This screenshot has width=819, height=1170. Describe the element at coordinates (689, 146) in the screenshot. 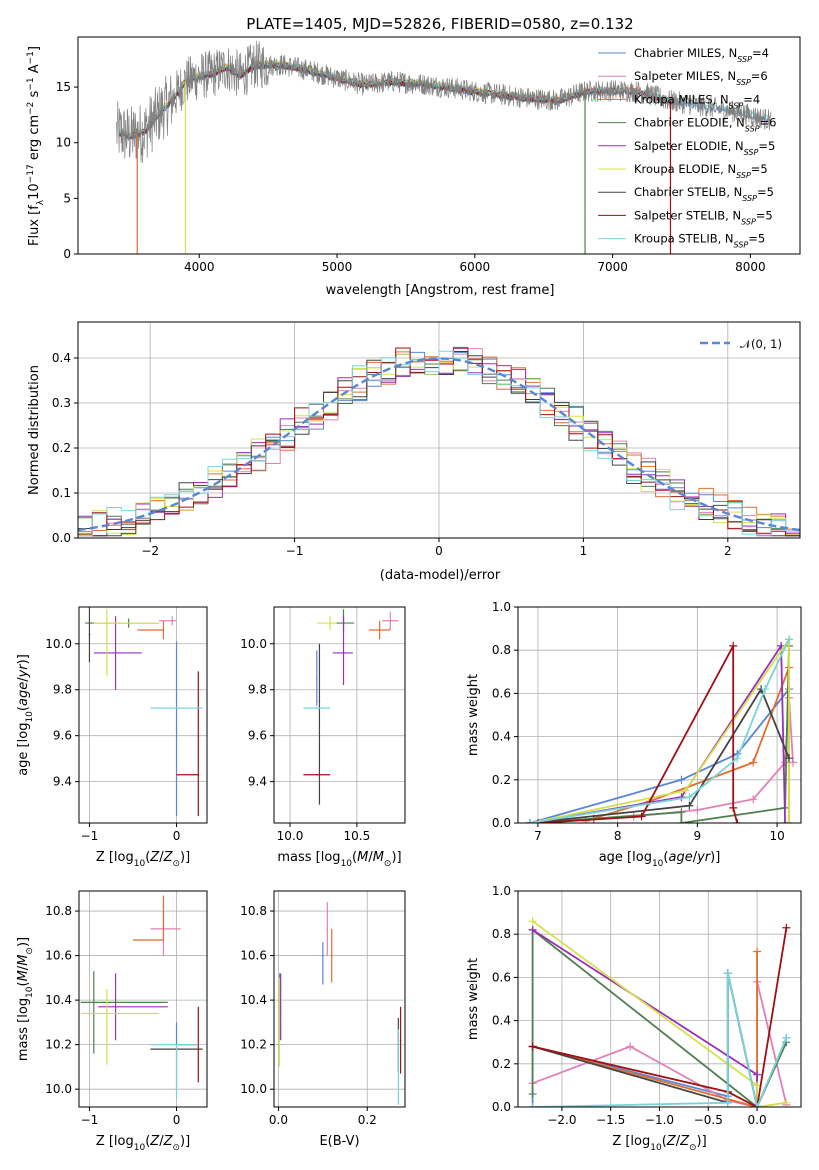

I see `legend-text: Salpeter ELODIE, N` at that location.